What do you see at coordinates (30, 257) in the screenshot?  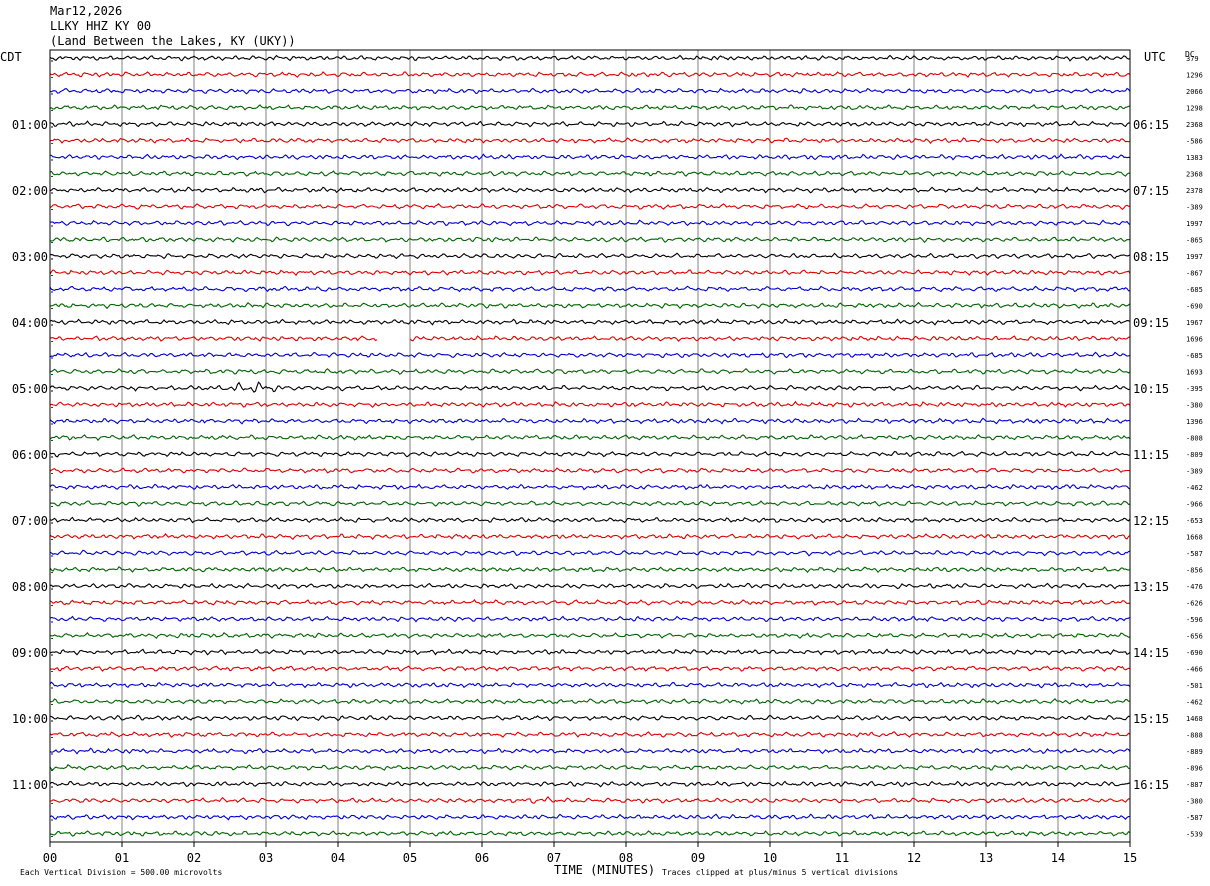 I see `cdt-hour-label: 03:00` at bounding box center [30, 257].